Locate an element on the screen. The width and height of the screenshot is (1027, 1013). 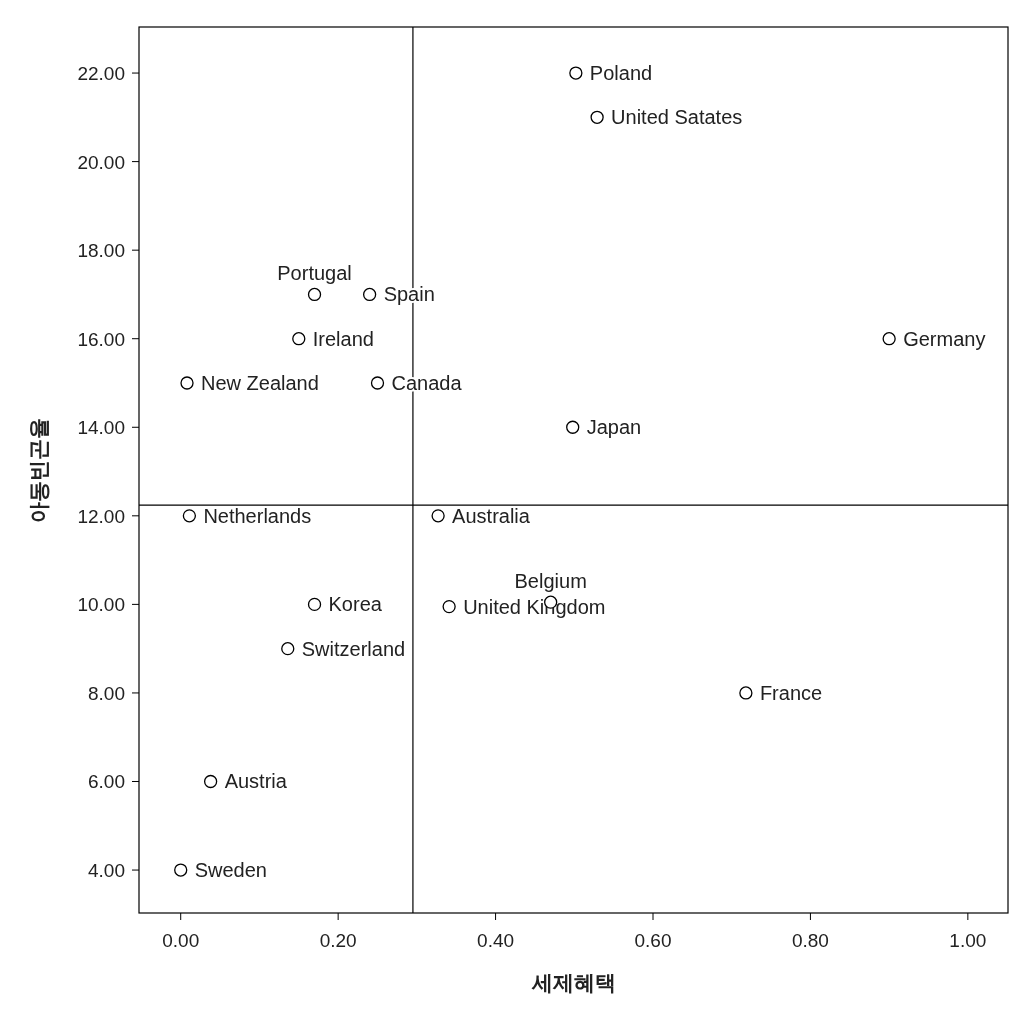
annotation: Japan is located at coordinates (614, 427).